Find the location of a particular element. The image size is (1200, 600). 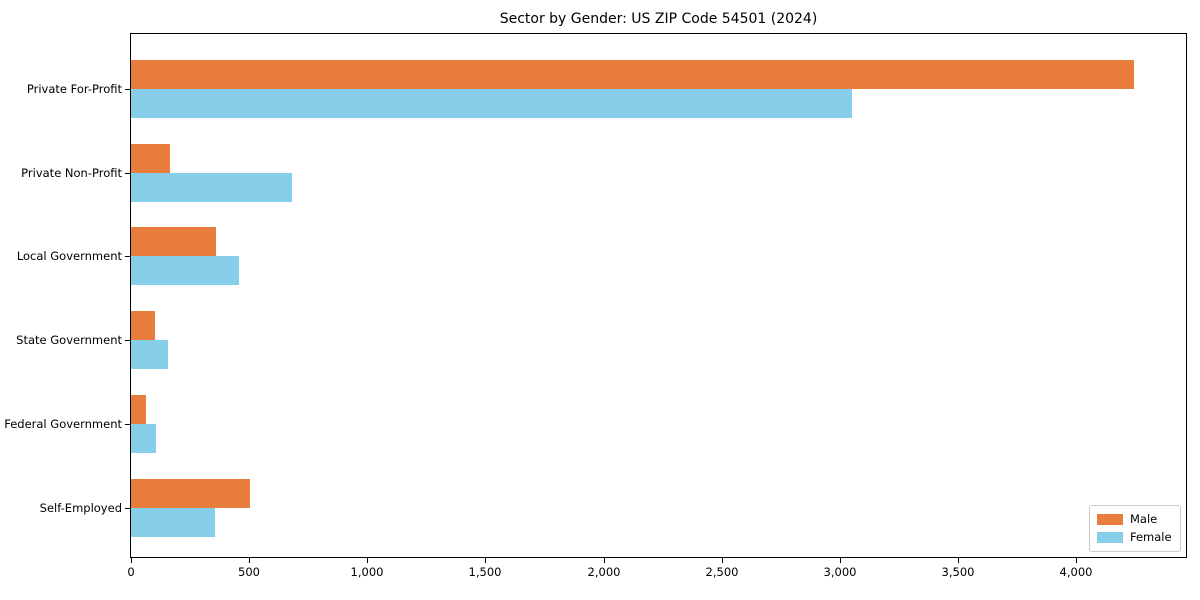

y-tick-label: Federal Government is located at coordinates (63, 424).